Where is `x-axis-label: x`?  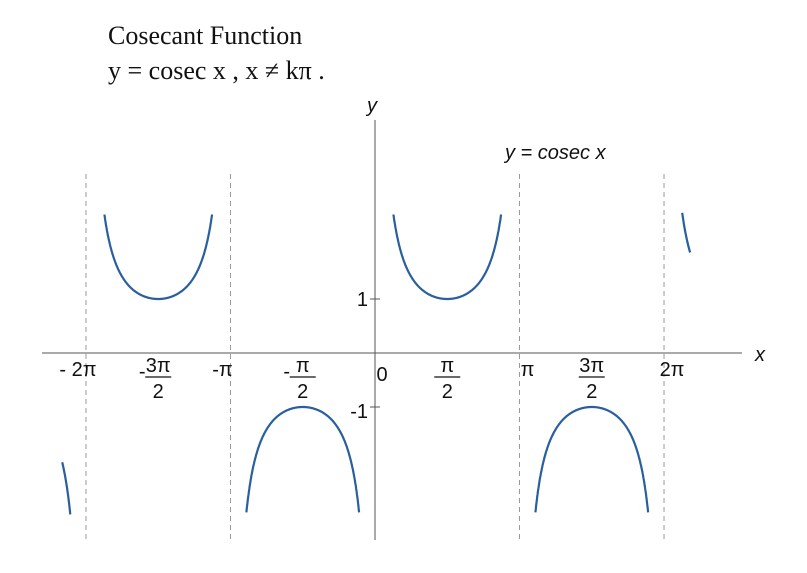
x-axis-label: x is located at coordinates (760, 355).